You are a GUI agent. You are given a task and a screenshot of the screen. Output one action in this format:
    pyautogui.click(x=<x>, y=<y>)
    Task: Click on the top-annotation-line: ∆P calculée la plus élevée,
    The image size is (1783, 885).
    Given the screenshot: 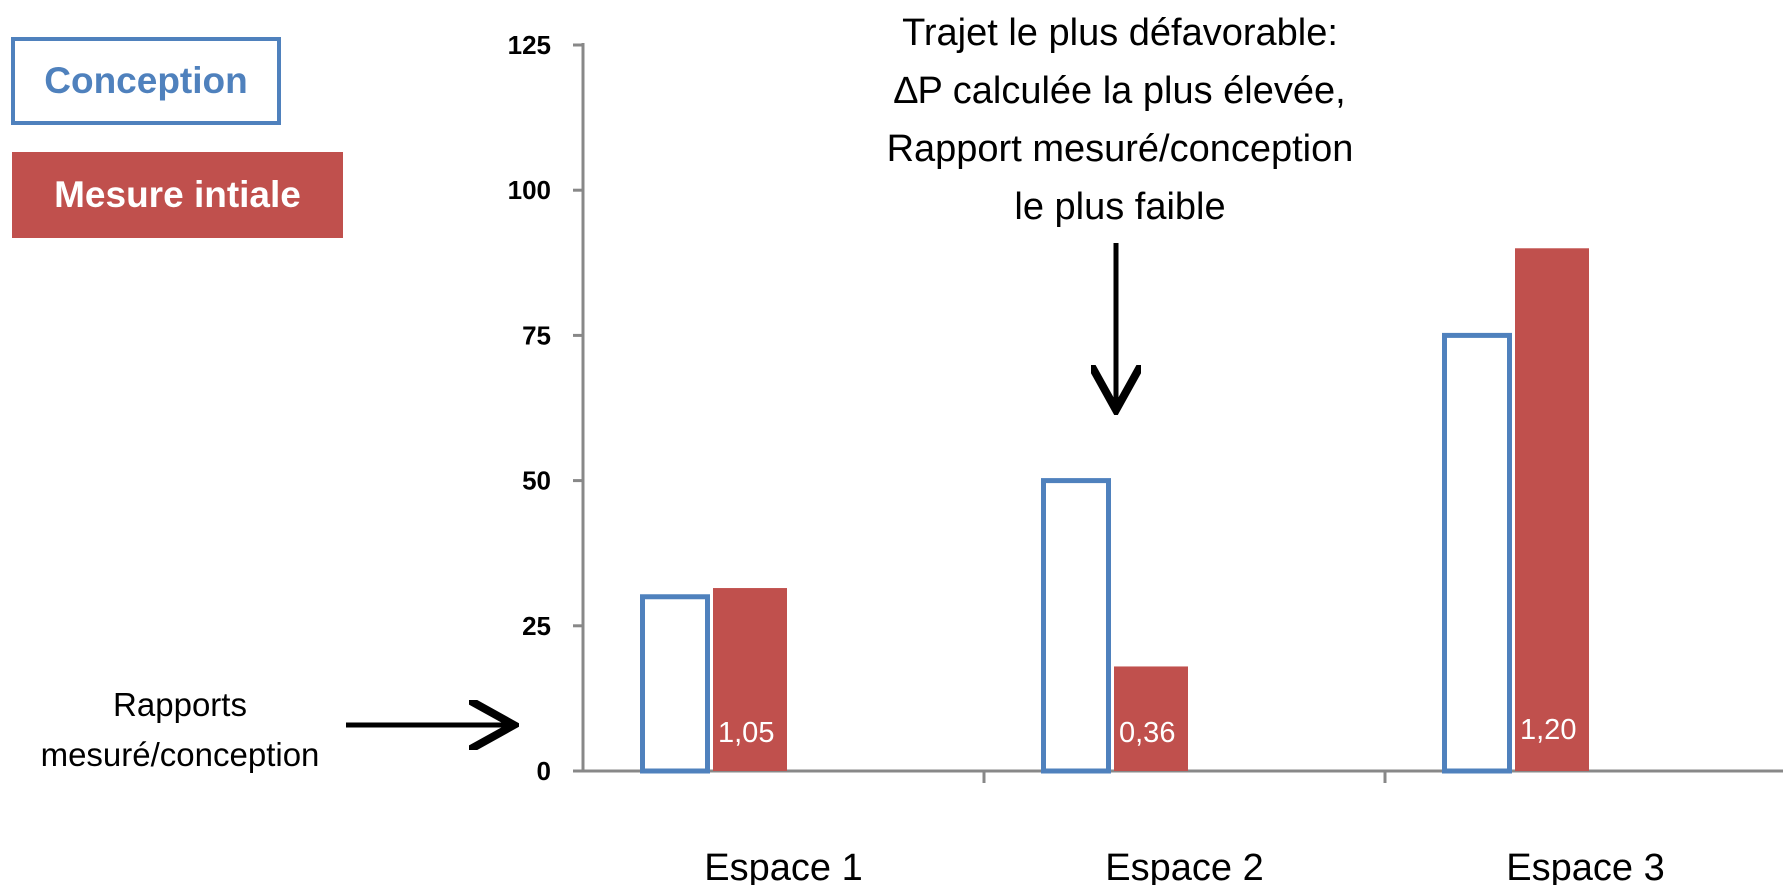 What is the action you would take?
    pyautogui.click(x=1120, y=91)
    